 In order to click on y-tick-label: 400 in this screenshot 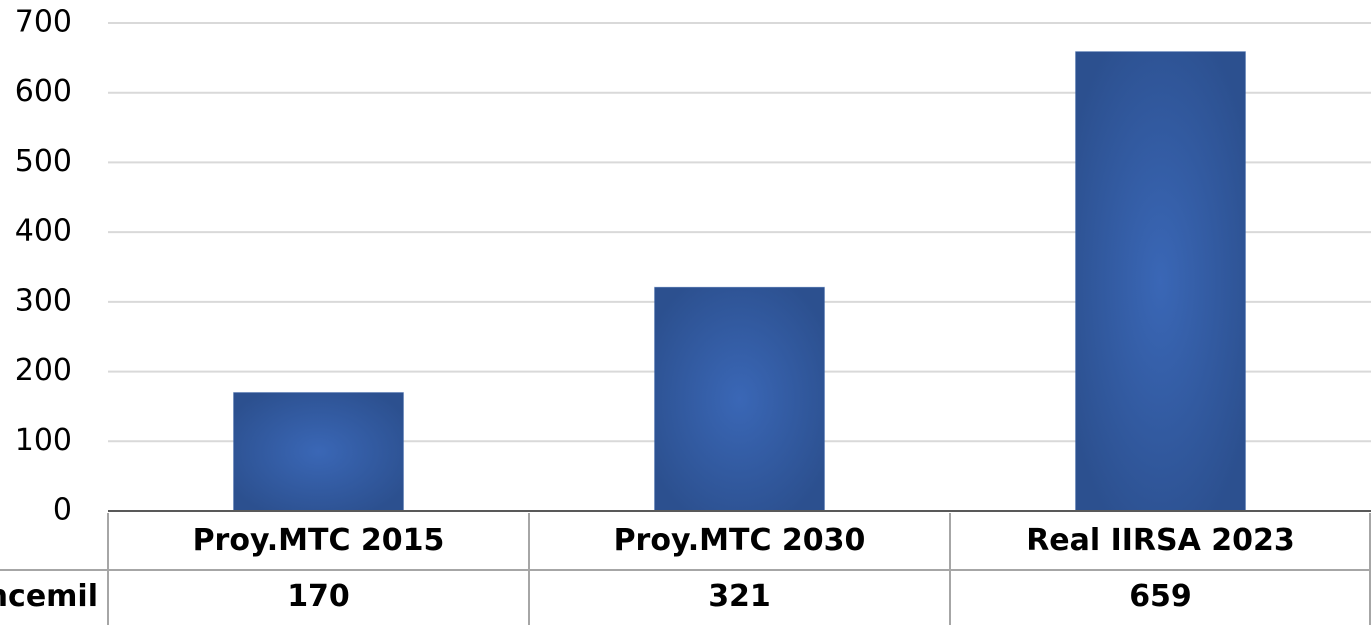, I will do `click(43, 231)`.